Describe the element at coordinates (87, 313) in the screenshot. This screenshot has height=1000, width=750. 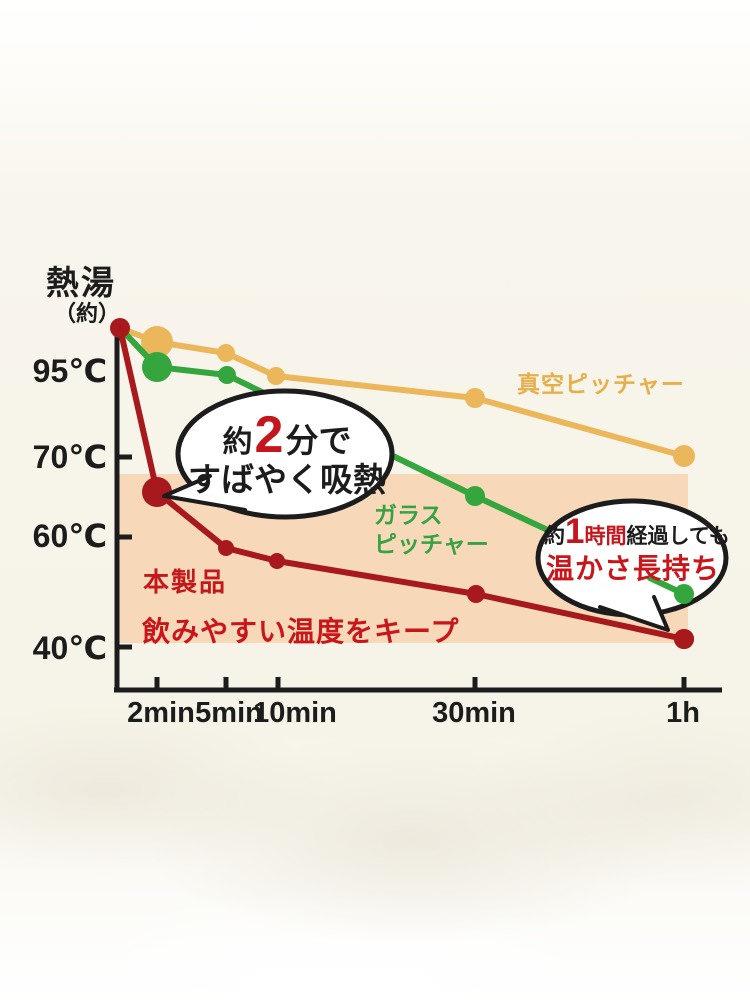
I see `y-axis-title-sub: （約）` at that location.